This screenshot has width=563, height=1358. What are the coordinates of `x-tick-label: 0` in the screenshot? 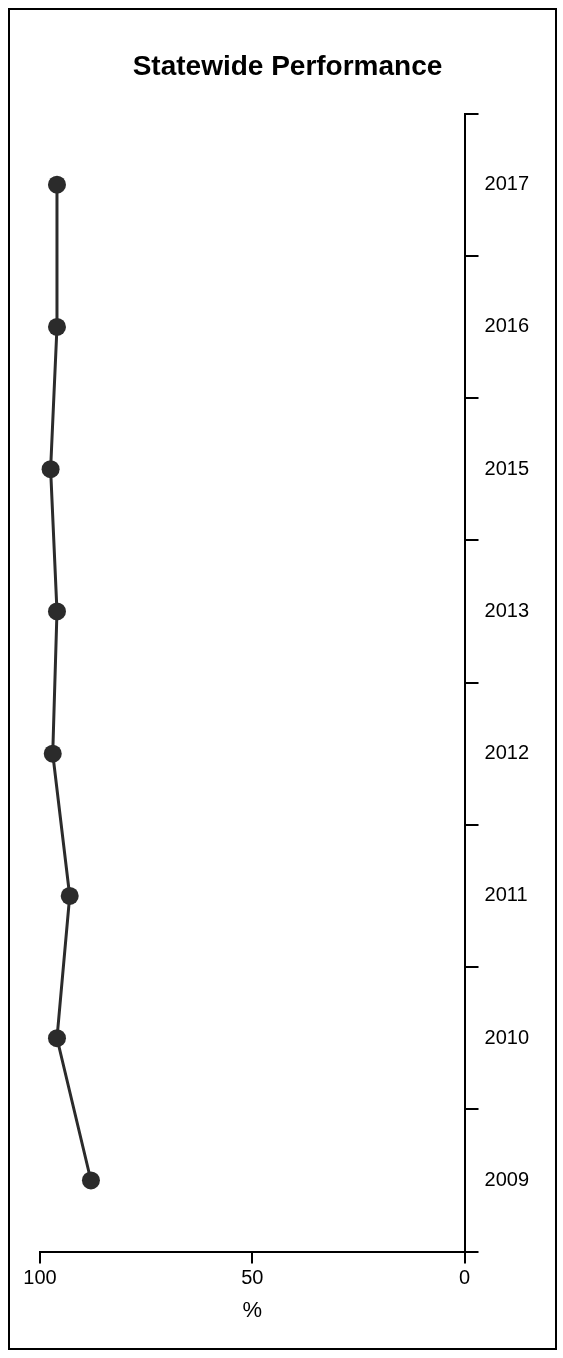 It's located at (464, 1277).